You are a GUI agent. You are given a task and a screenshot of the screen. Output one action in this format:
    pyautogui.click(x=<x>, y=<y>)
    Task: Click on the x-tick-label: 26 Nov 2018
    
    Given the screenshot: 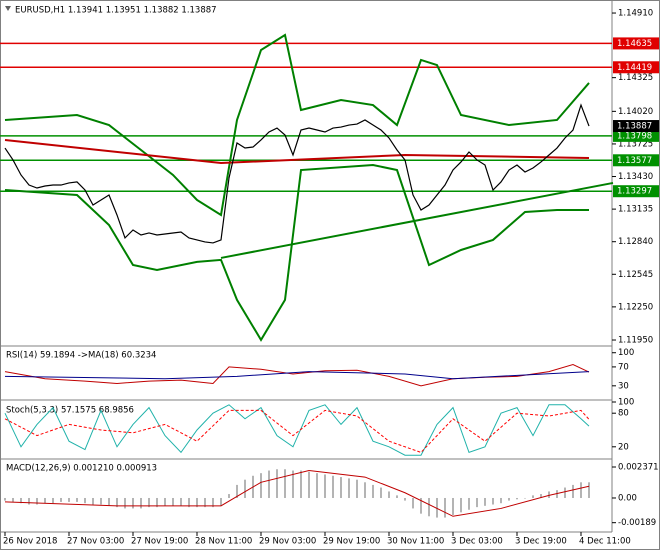 What is the action you would take?
    pyautogui.click(x=30, y=542)
    